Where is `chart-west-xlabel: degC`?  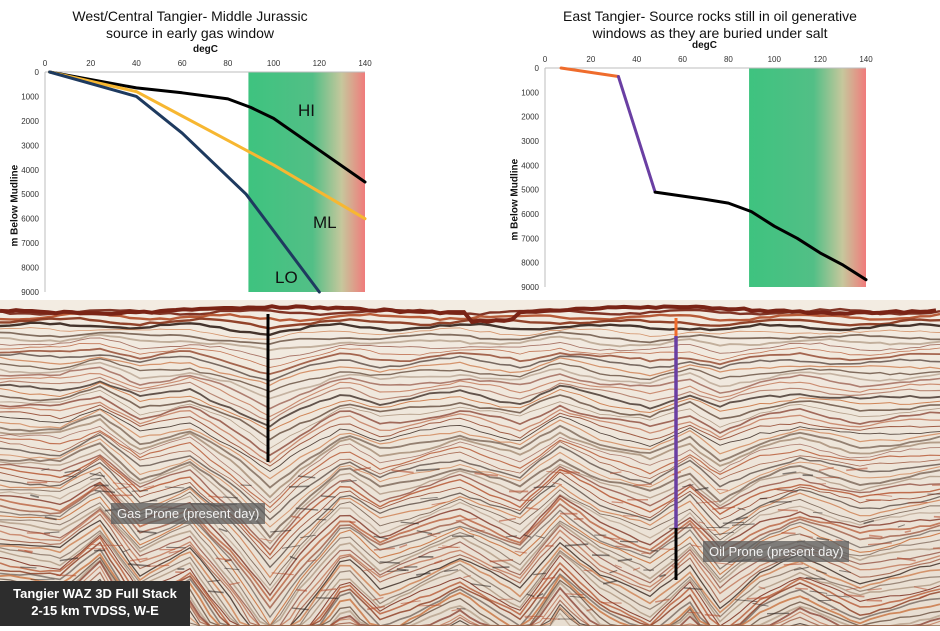
chart-west-xlabel: degC is located at coordinates (205, 49).